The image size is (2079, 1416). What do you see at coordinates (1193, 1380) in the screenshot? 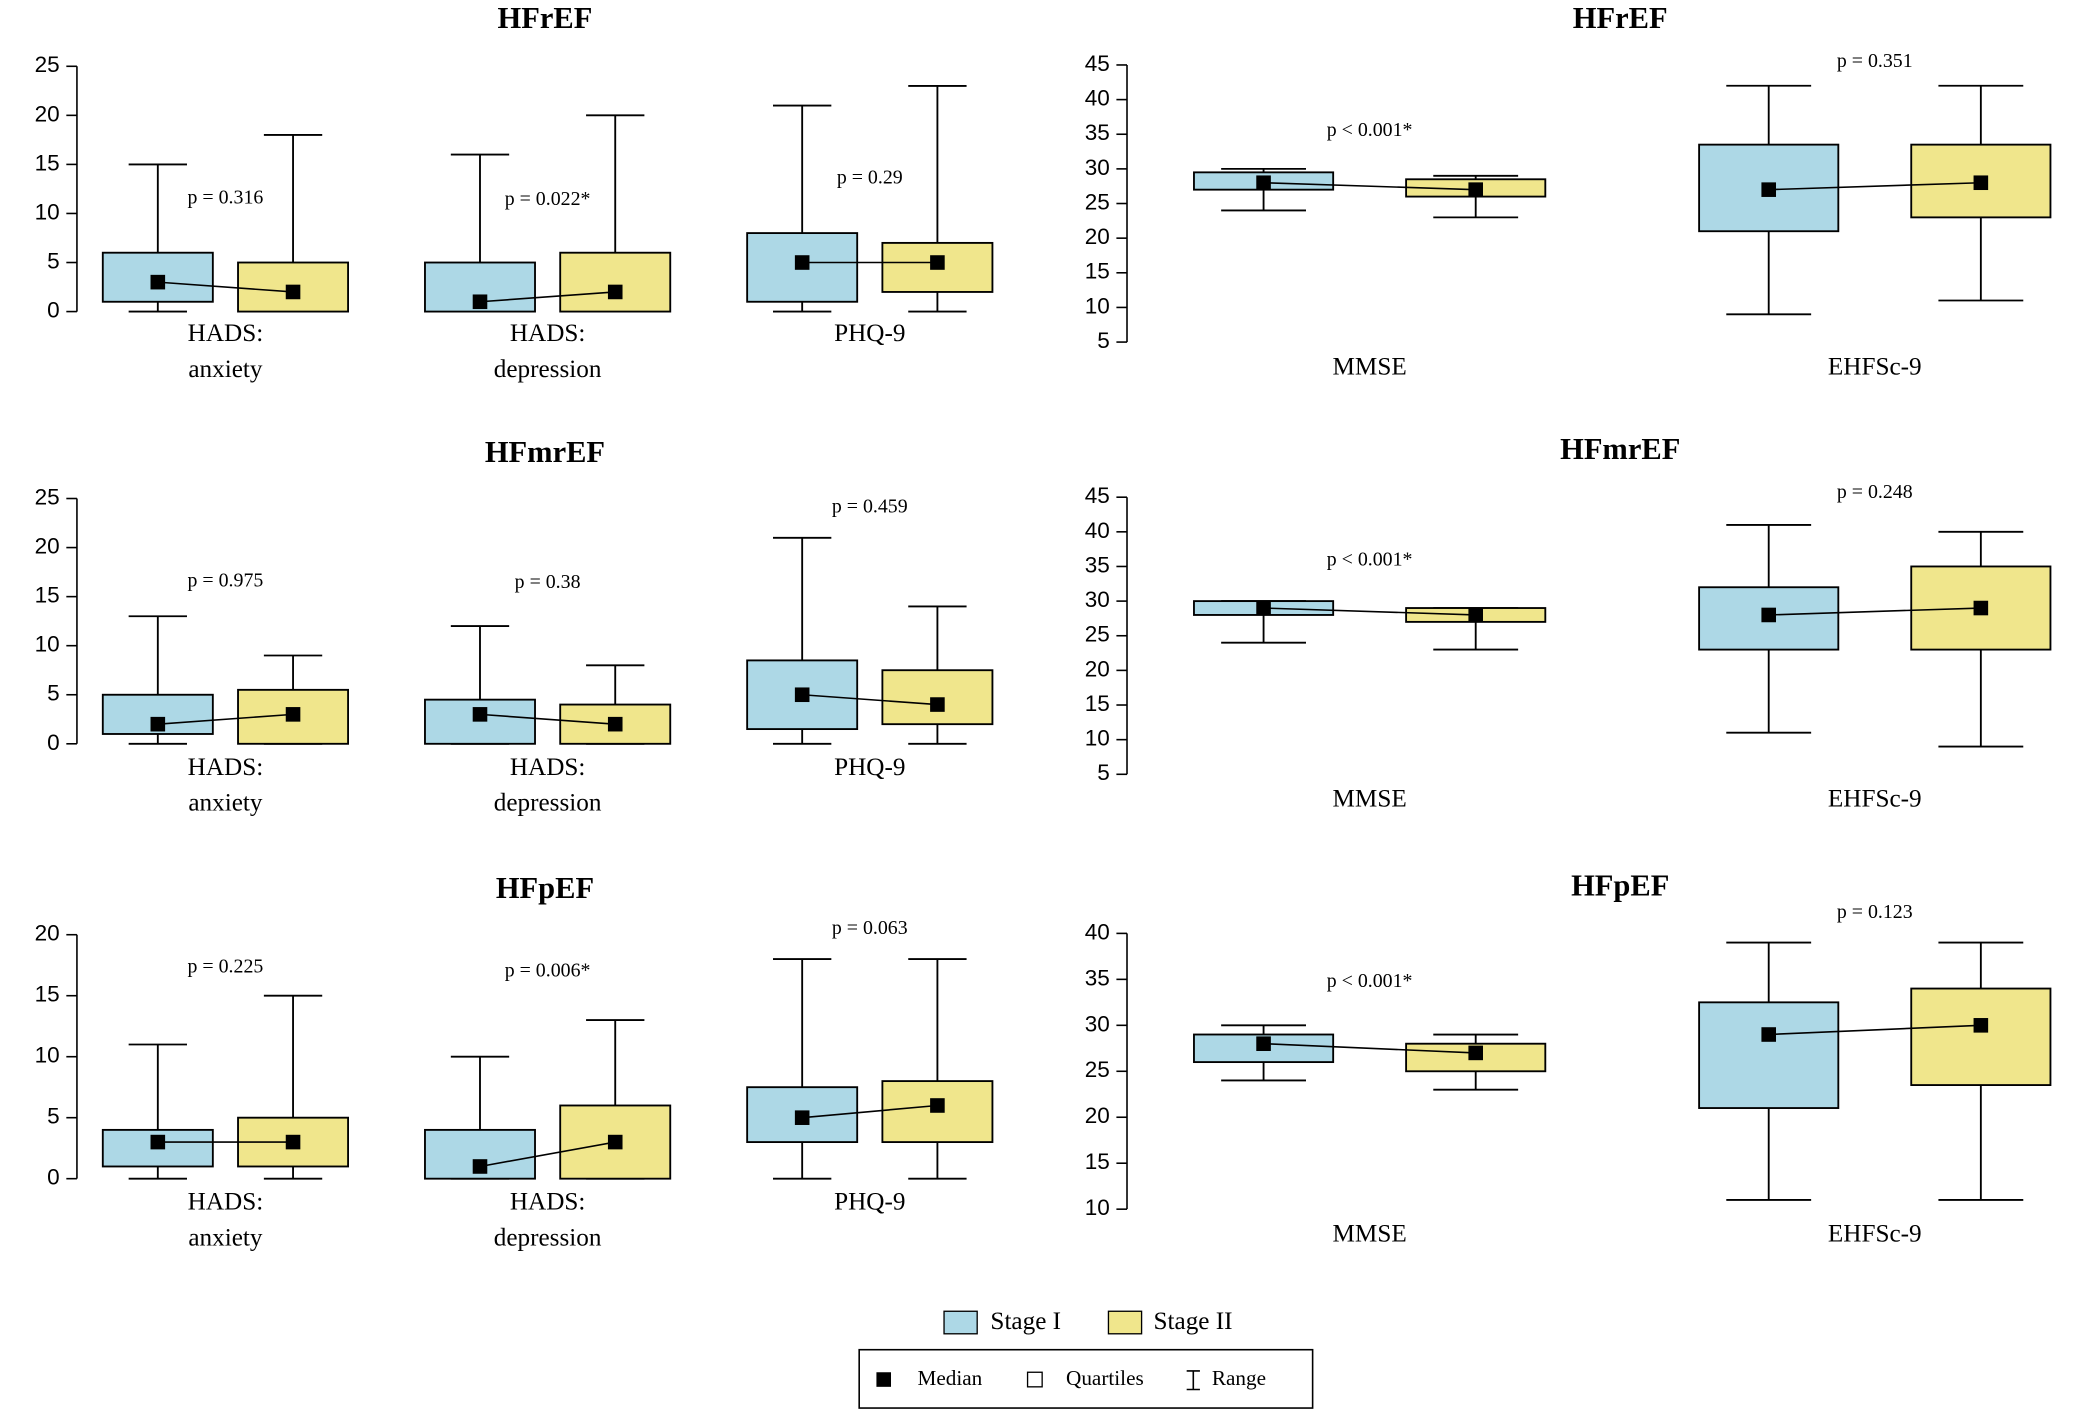
I see `range-symbol` at bounding box center [1193, 1380].